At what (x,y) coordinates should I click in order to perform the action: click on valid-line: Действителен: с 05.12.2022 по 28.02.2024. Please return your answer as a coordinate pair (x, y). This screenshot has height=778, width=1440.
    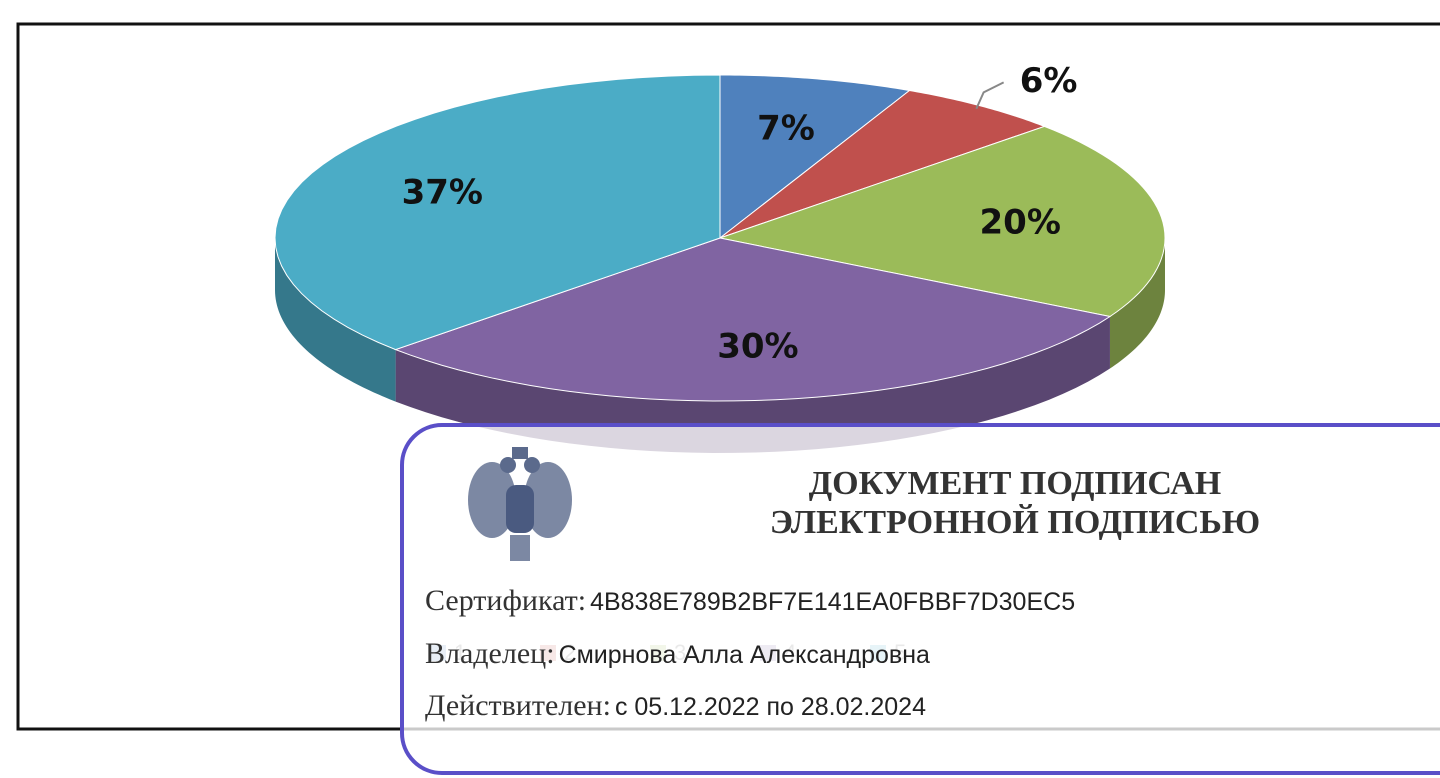
    Looking at the image, I should click on (675, 705).